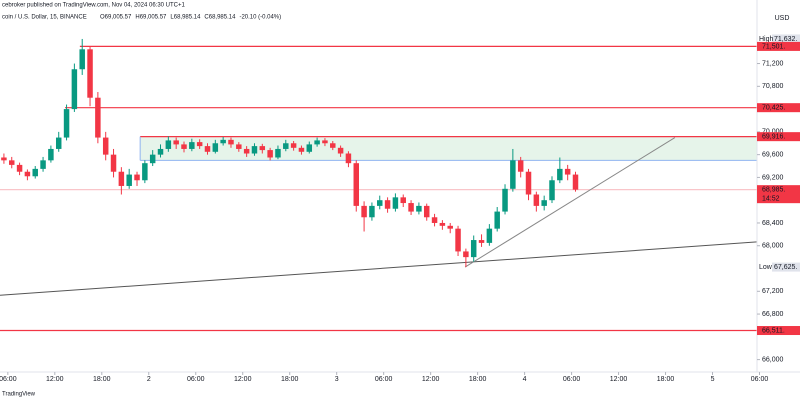 The height and width of the screenshot is (400, 800). Describe the element at coordinates (525, 379) in the screenshot. I see `x-tick-label: 4` at that location.